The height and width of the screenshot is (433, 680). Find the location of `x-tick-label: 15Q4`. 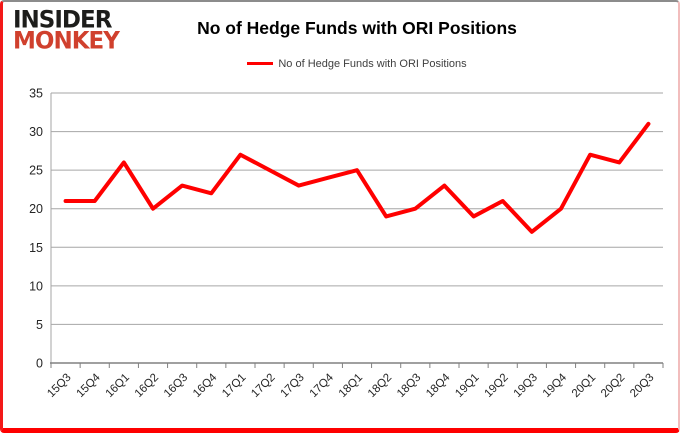

x-tick-label: 15Q4 is located at coordinates (88, 385).